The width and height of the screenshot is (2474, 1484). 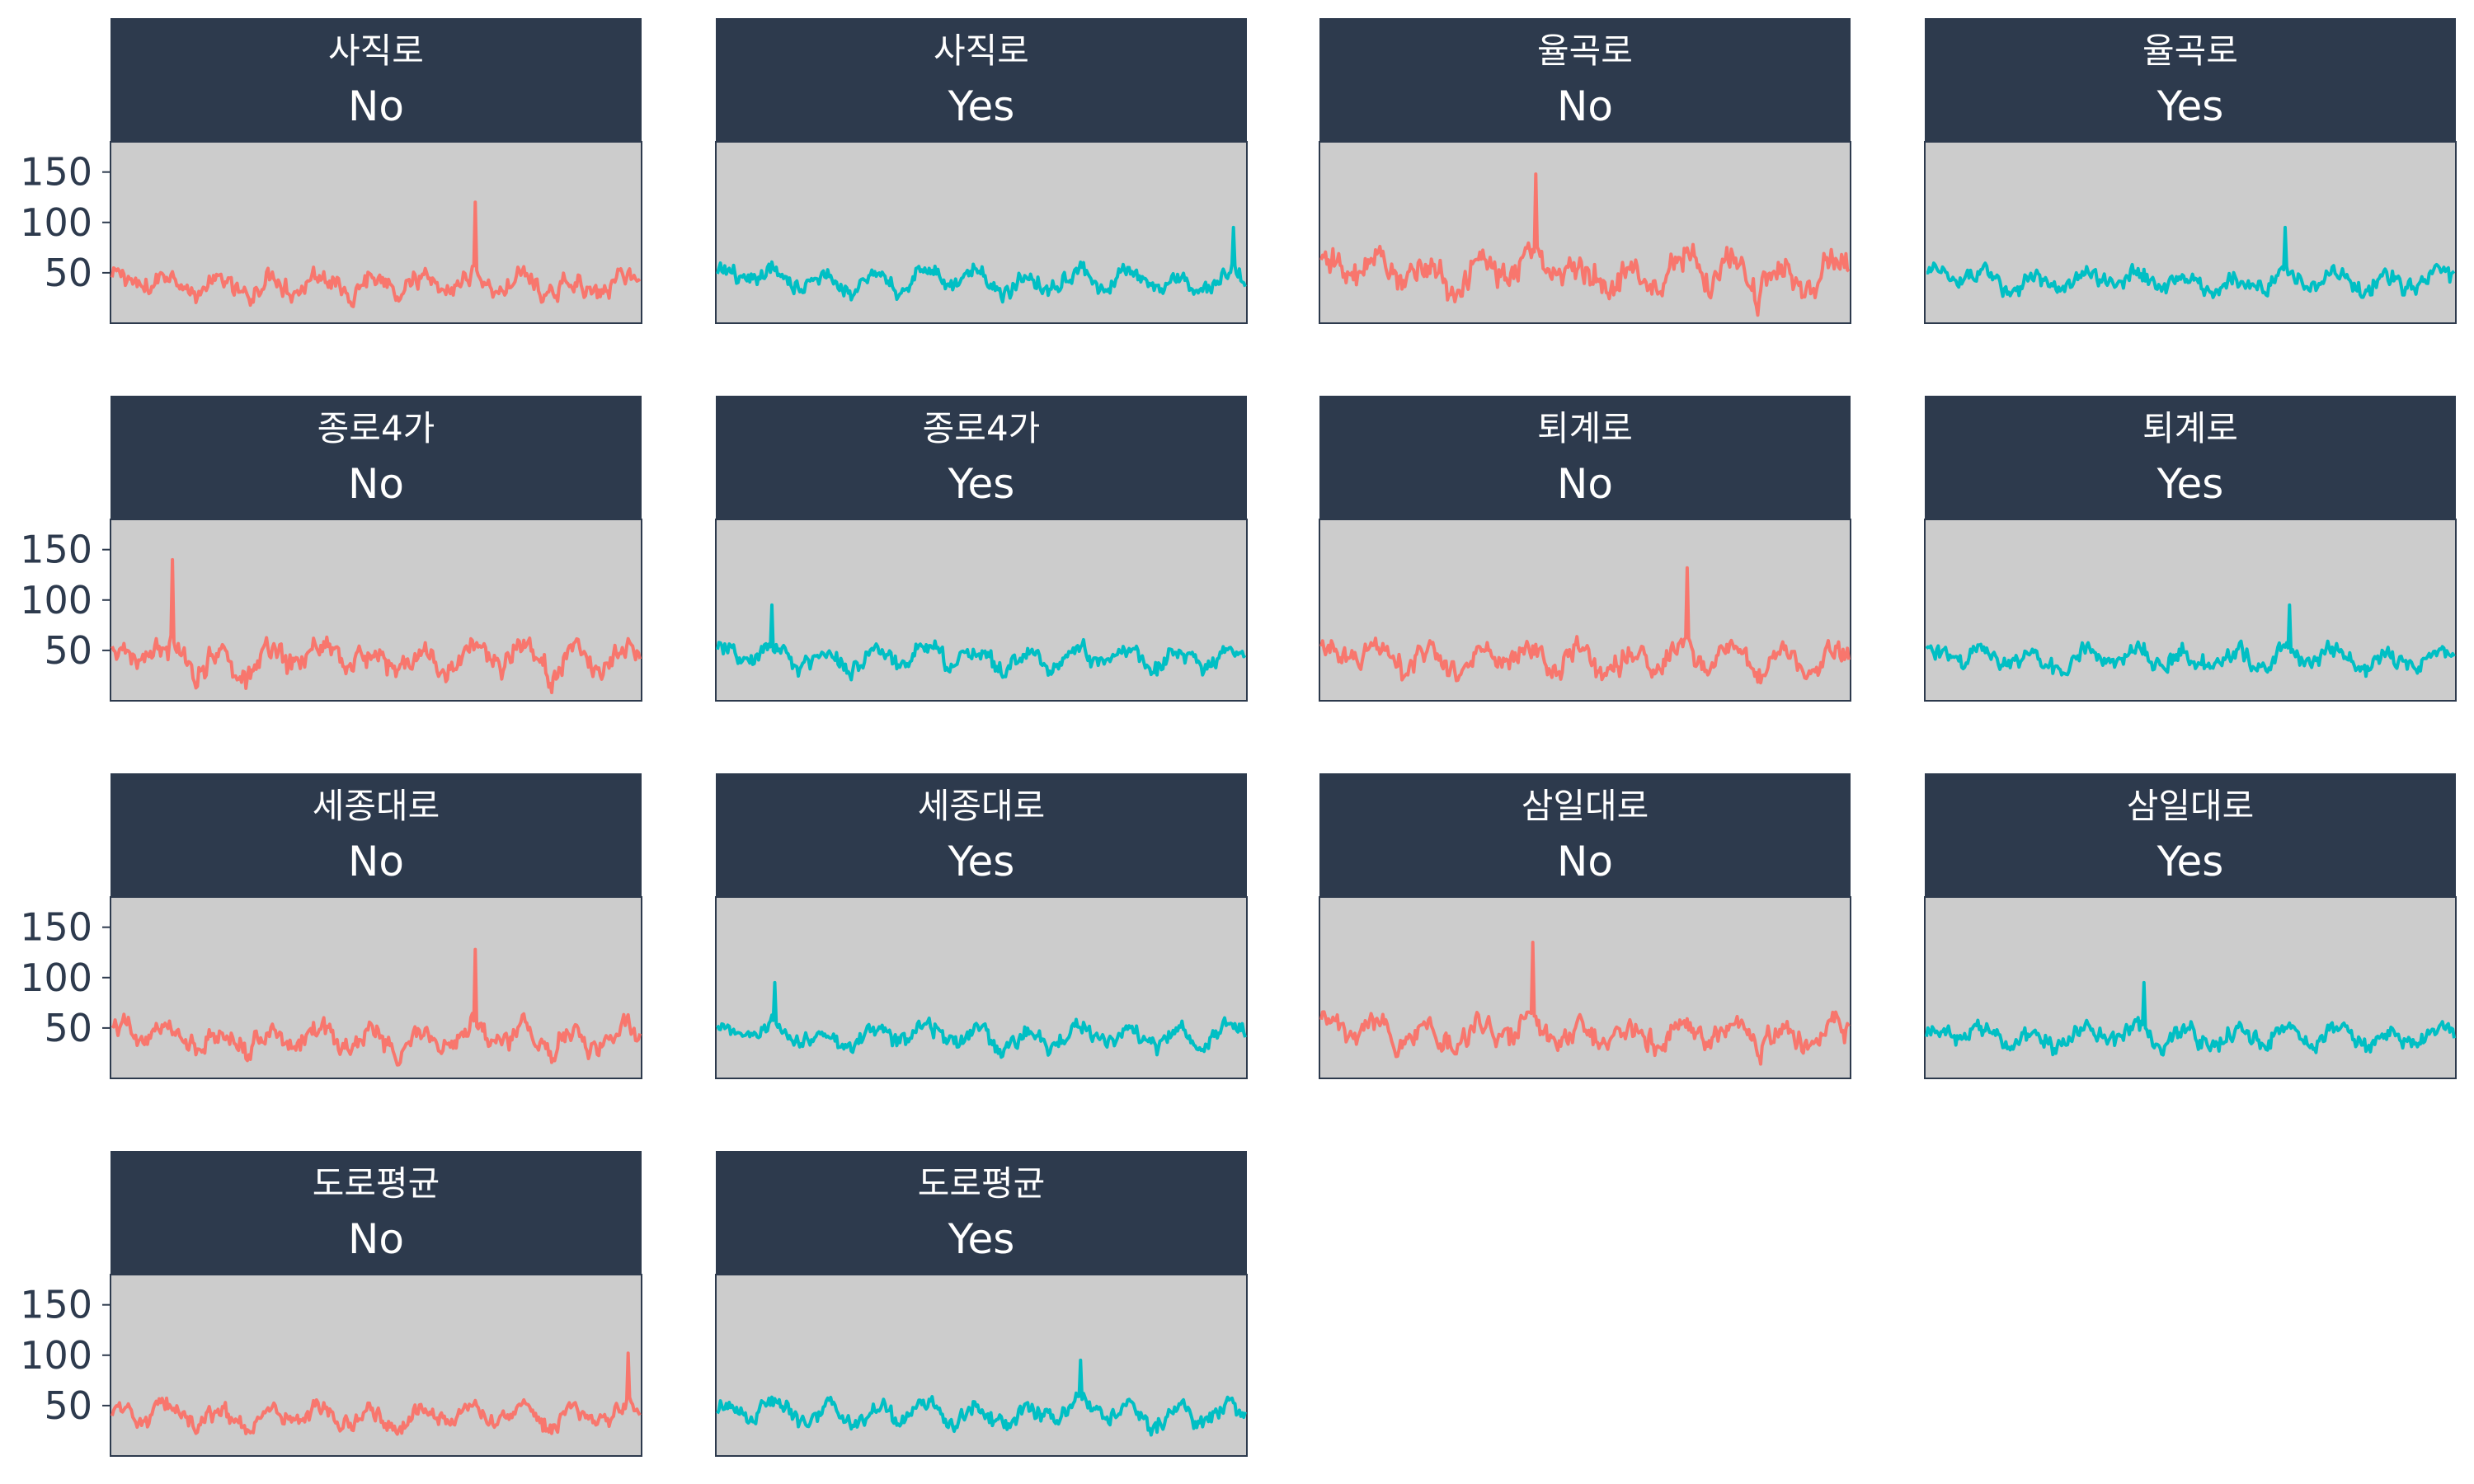 What do you see at coordinates (1585, 835) in the screenshot?
I see `facet-strip: 삼일대로 No` at bounding box center [1585, 835].